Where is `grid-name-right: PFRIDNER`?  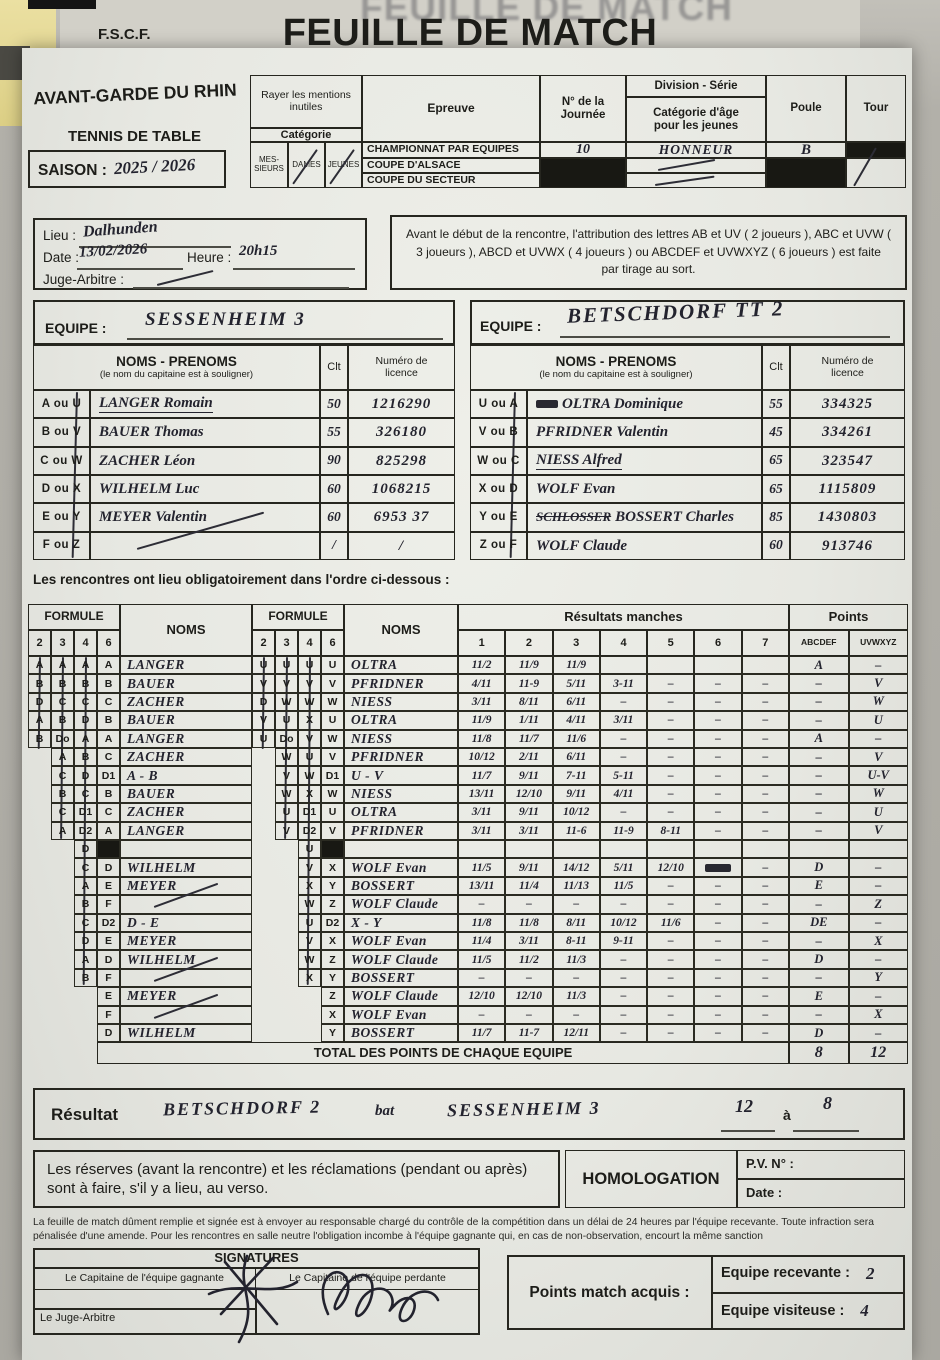
grid-name-right: PFRIDNER is located at coordinates (401, 830).